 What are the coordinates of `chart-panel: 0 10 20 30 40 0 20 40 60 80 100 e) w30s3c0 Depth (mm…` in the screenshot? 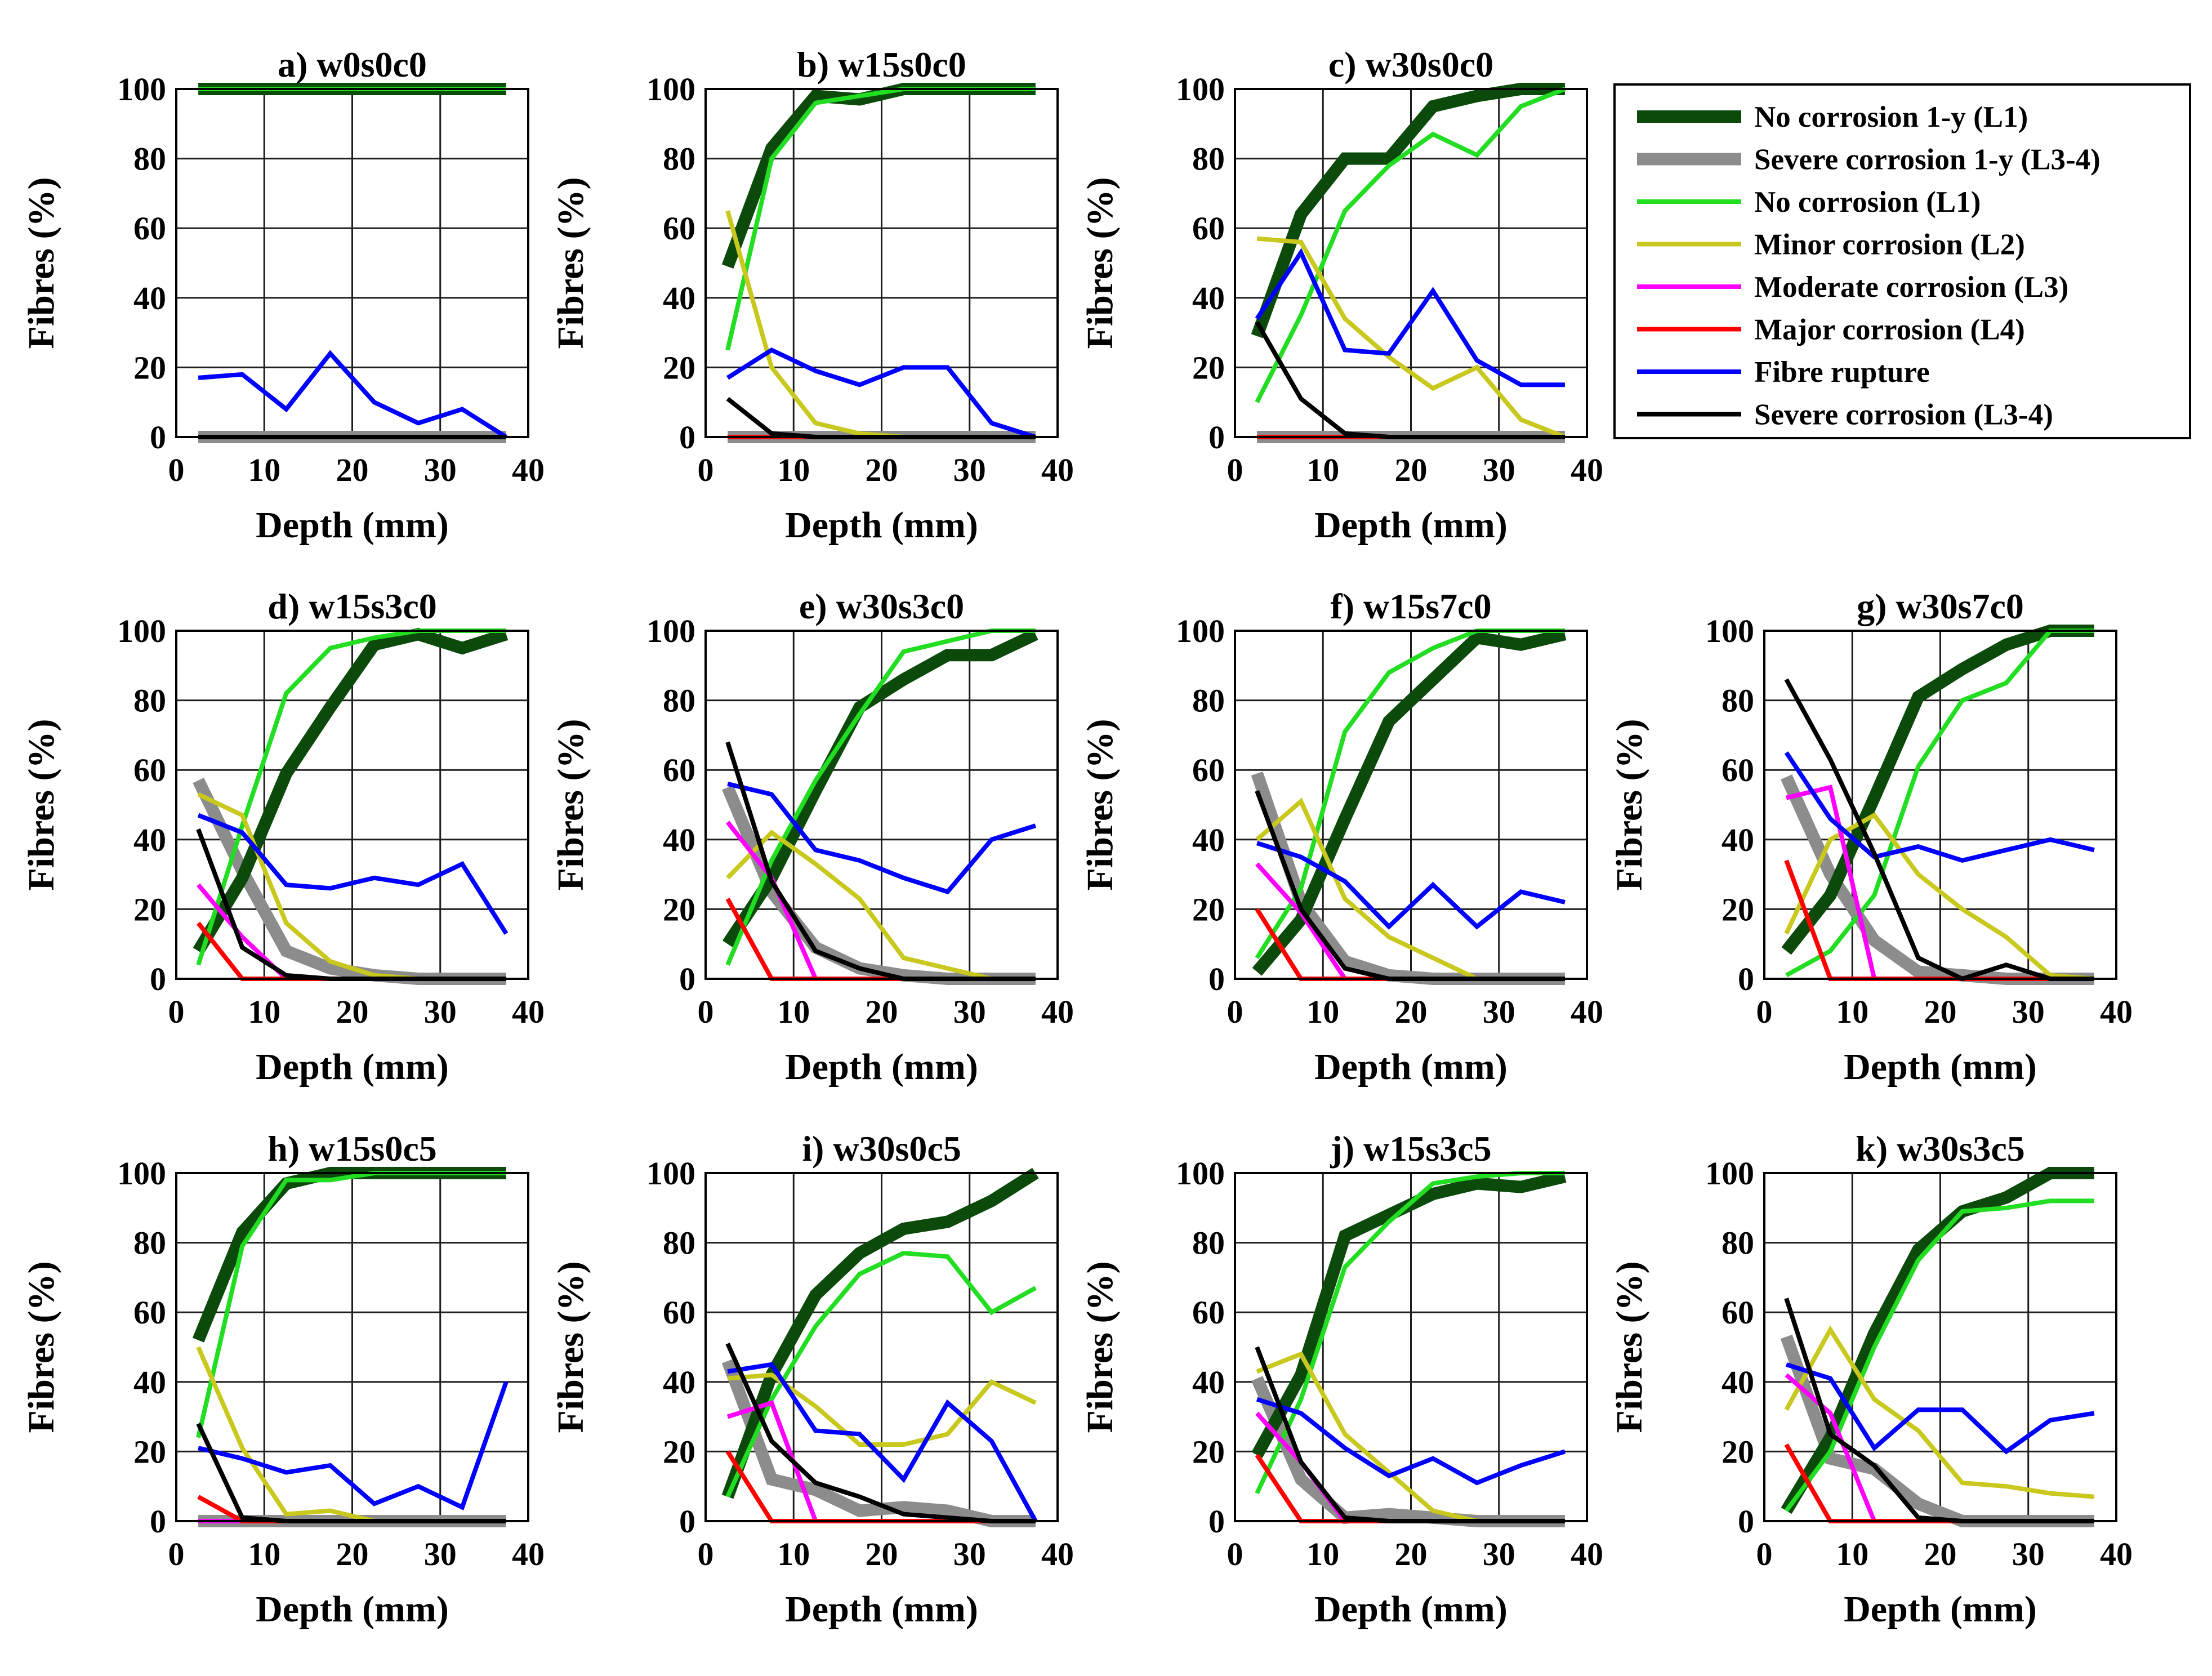 It's located at (812, 836).